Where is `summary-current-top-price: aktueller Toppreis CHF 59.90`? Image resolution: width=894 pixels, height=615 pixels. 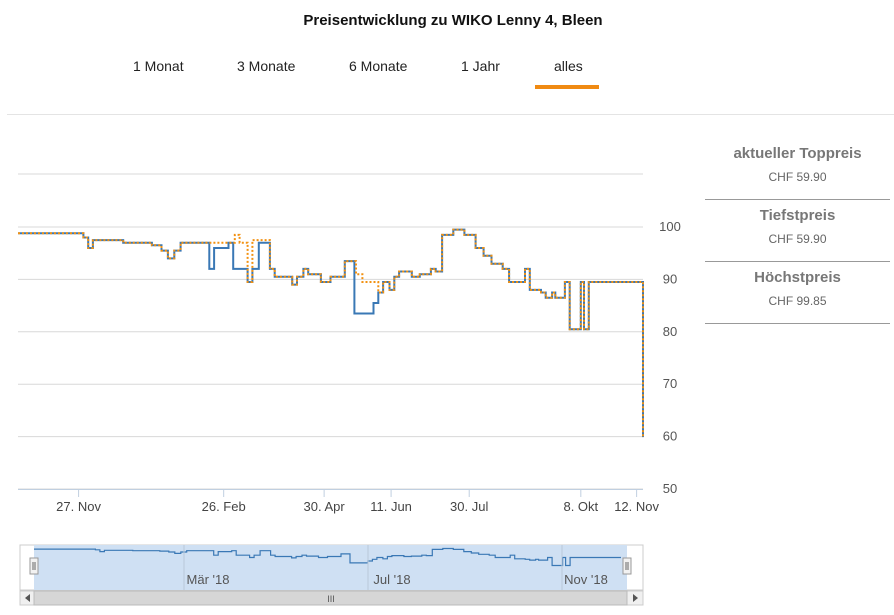
summary-current-top-price: aktueller Toppreis CHF 59.90 is located at coordinates (797, 169).